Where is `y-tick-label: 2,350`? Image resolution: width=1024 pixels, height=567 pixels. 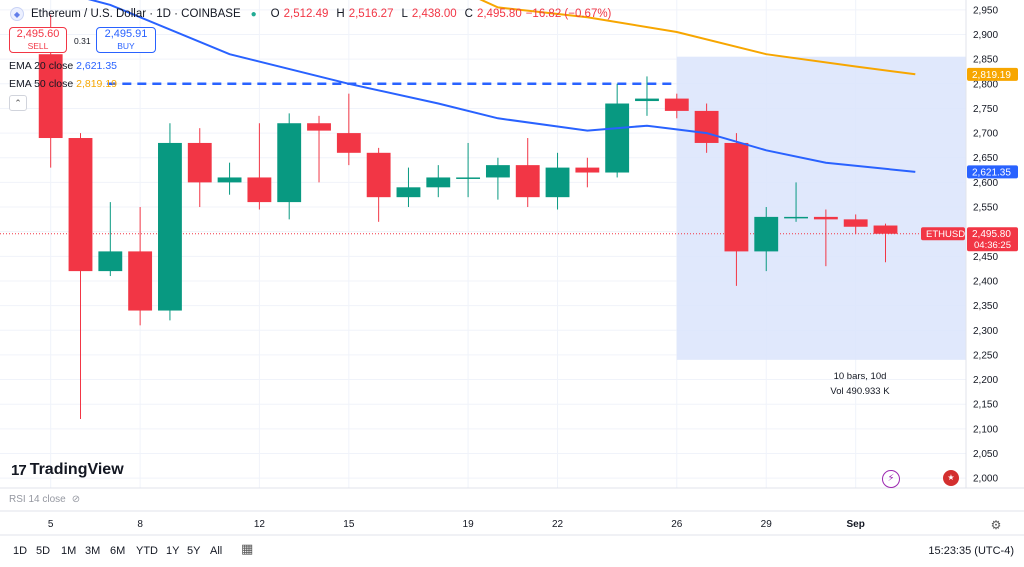 y-tick-label: 2,350 is located at coordinates (985, 306).